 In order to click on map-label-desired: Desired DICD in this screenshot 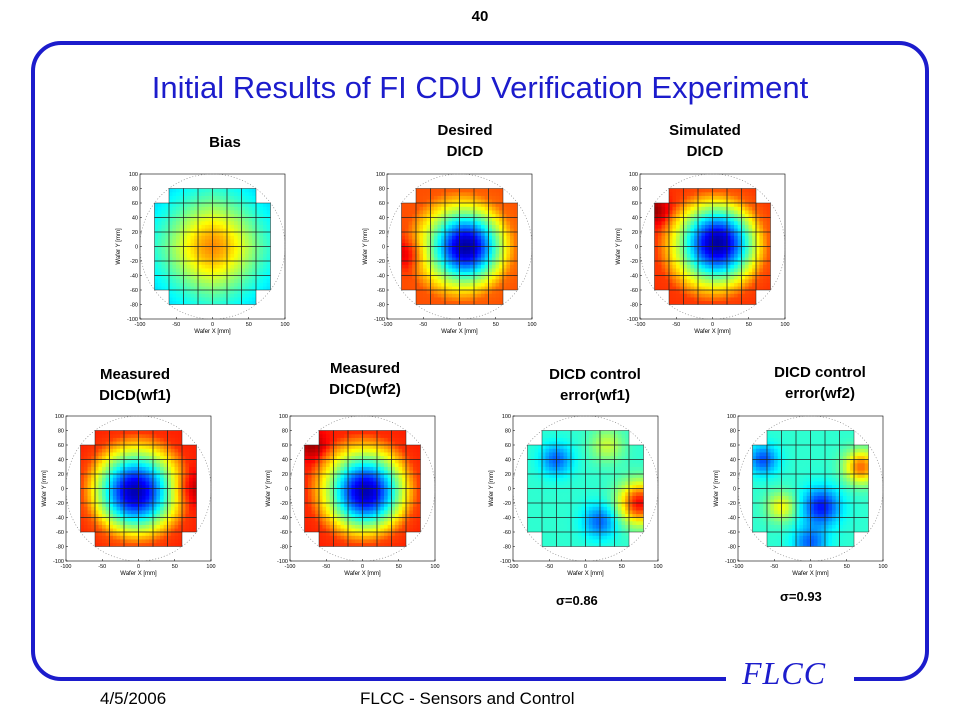, I will do `click(465, 141)`.